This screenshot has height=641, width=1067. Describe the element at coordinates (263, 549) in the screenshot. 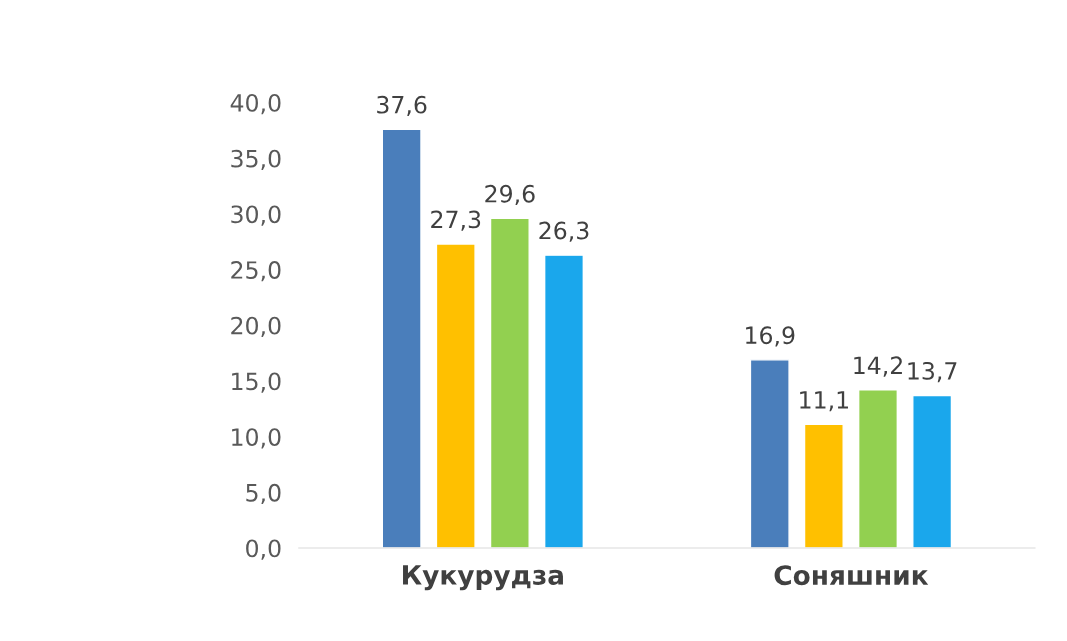

I see `y-tick-label: 0,0` at that location.